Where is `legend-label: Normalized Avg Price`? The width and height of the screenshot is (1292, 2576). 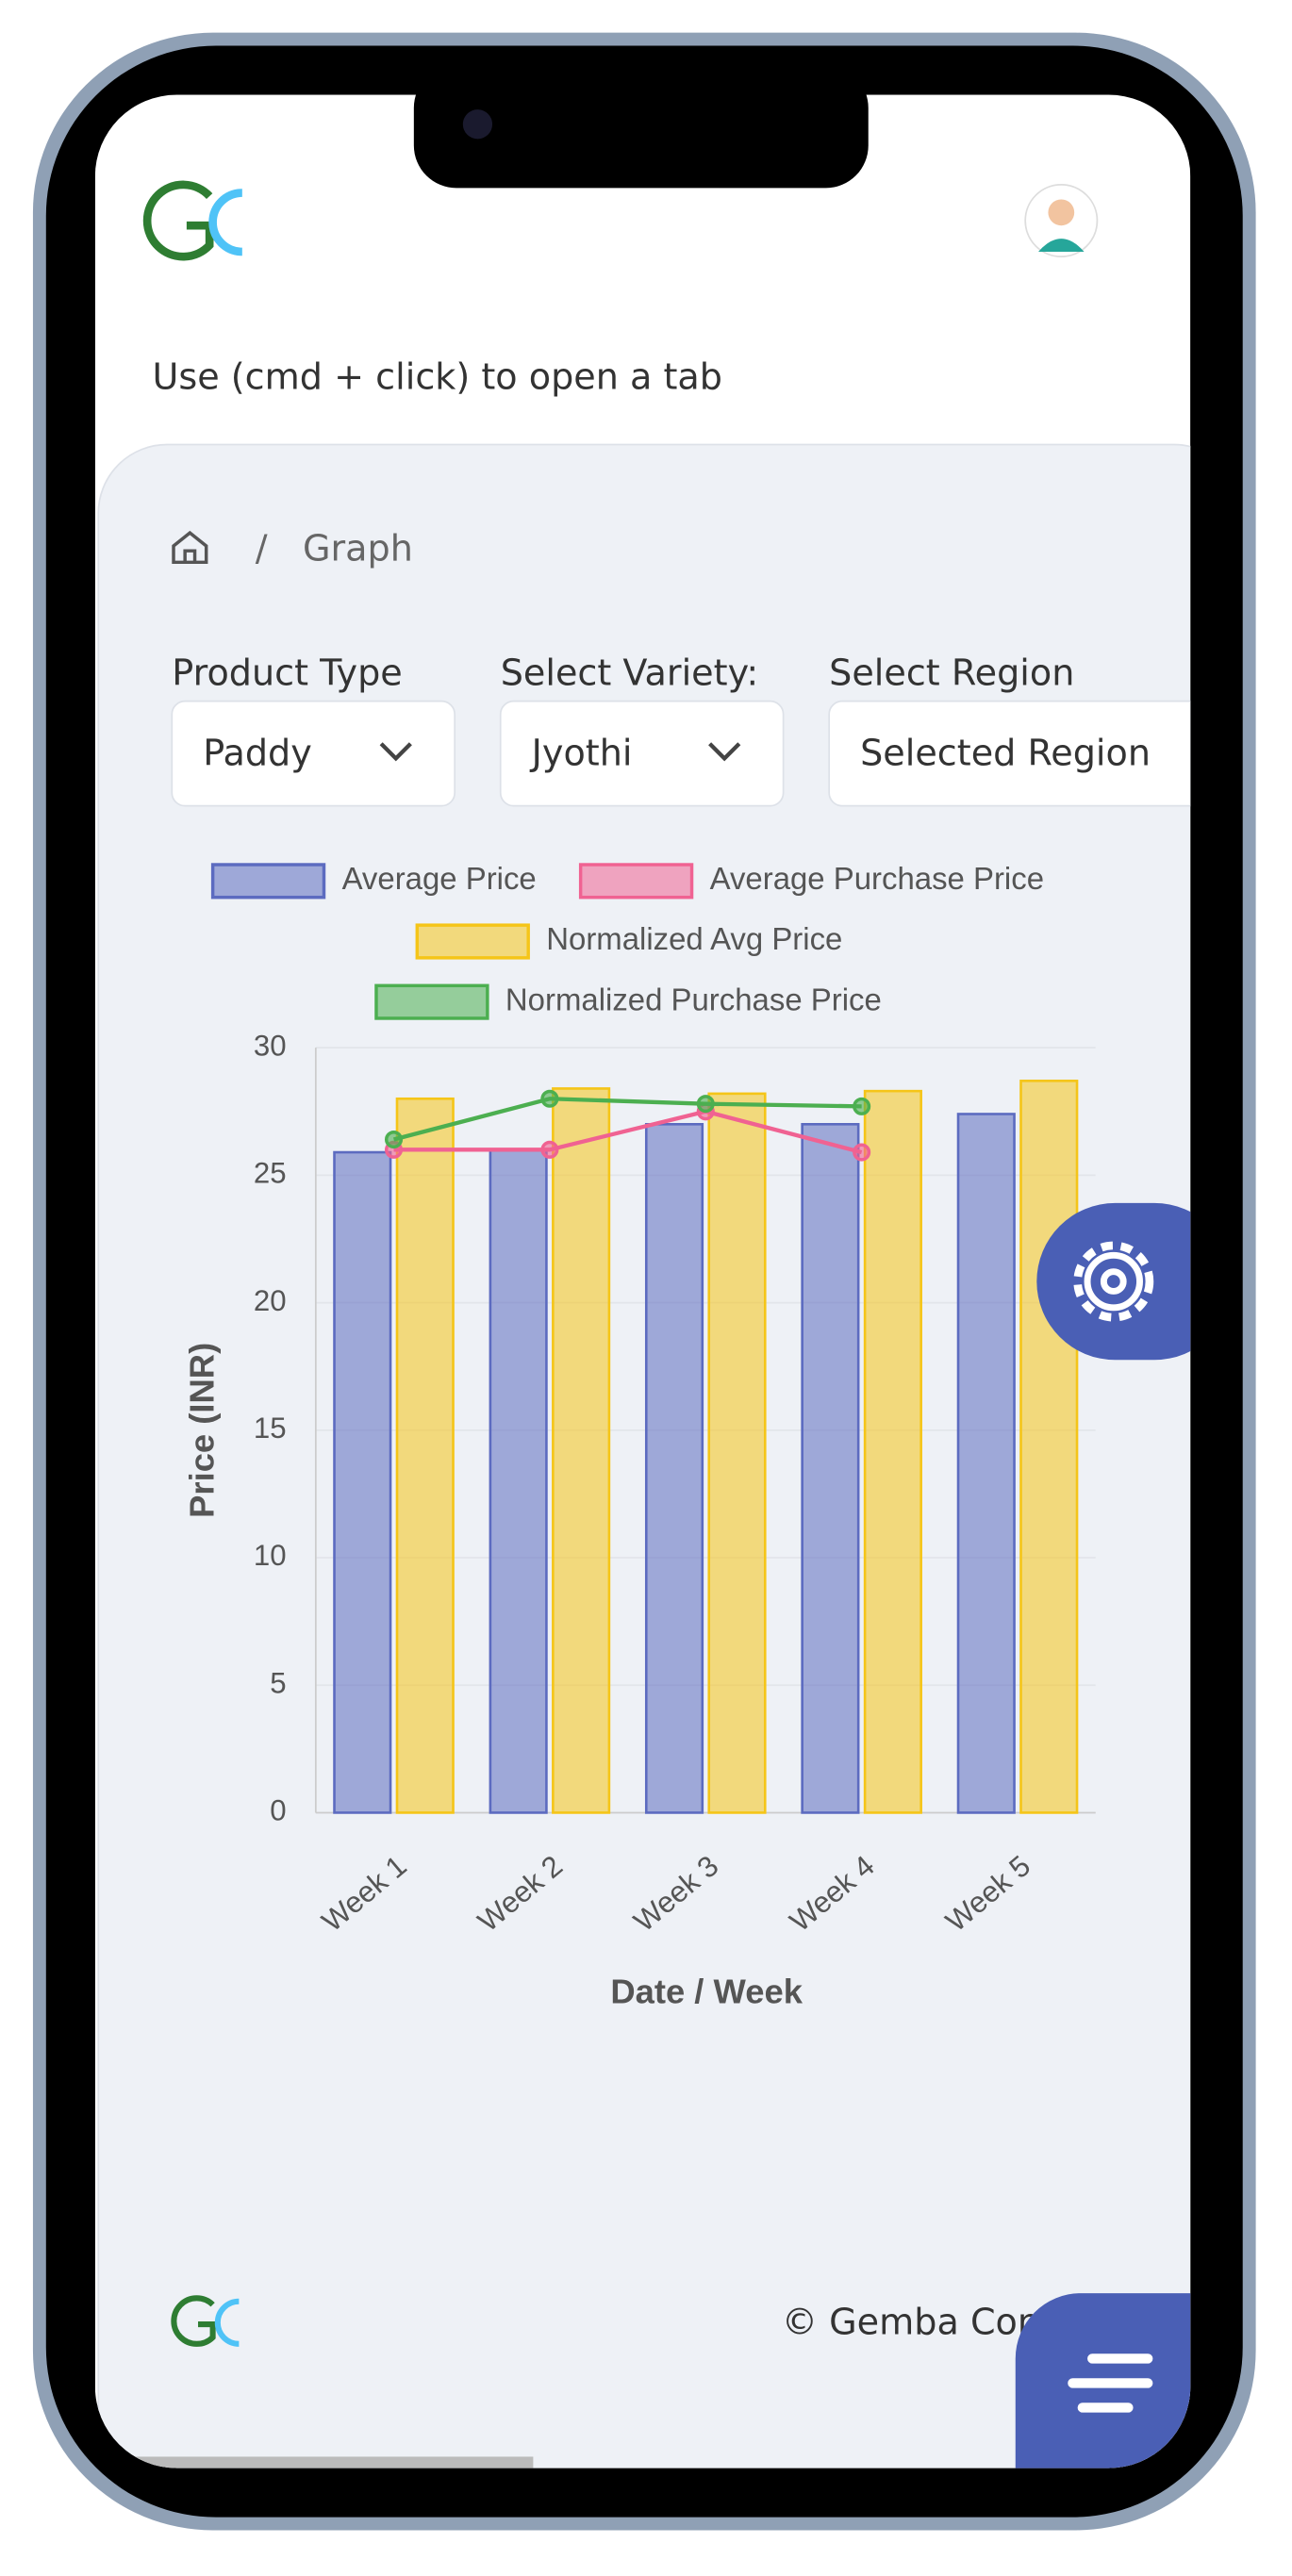
legend-label: Normalized Avg Price is located at coordinates (694, 938).